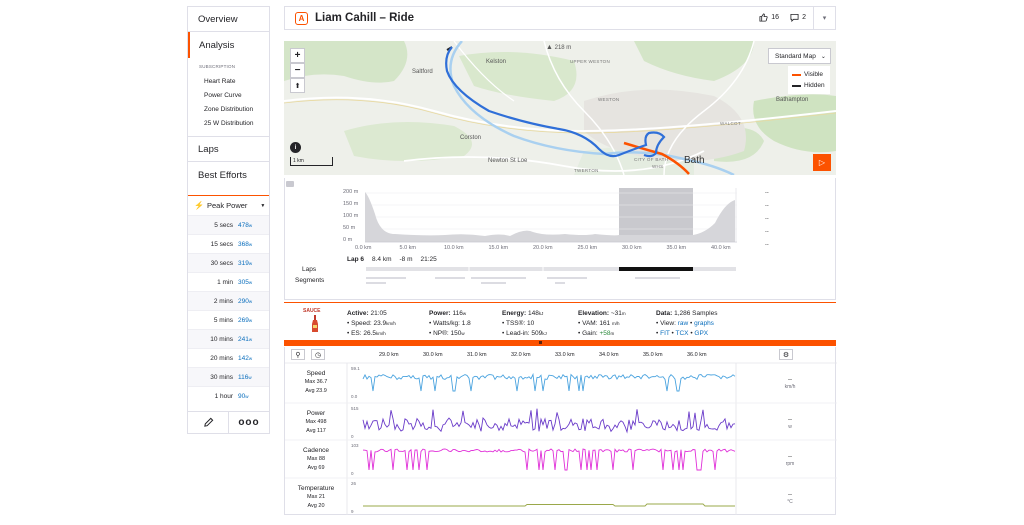  I want to click on info-icon: i, so click(295, 147).